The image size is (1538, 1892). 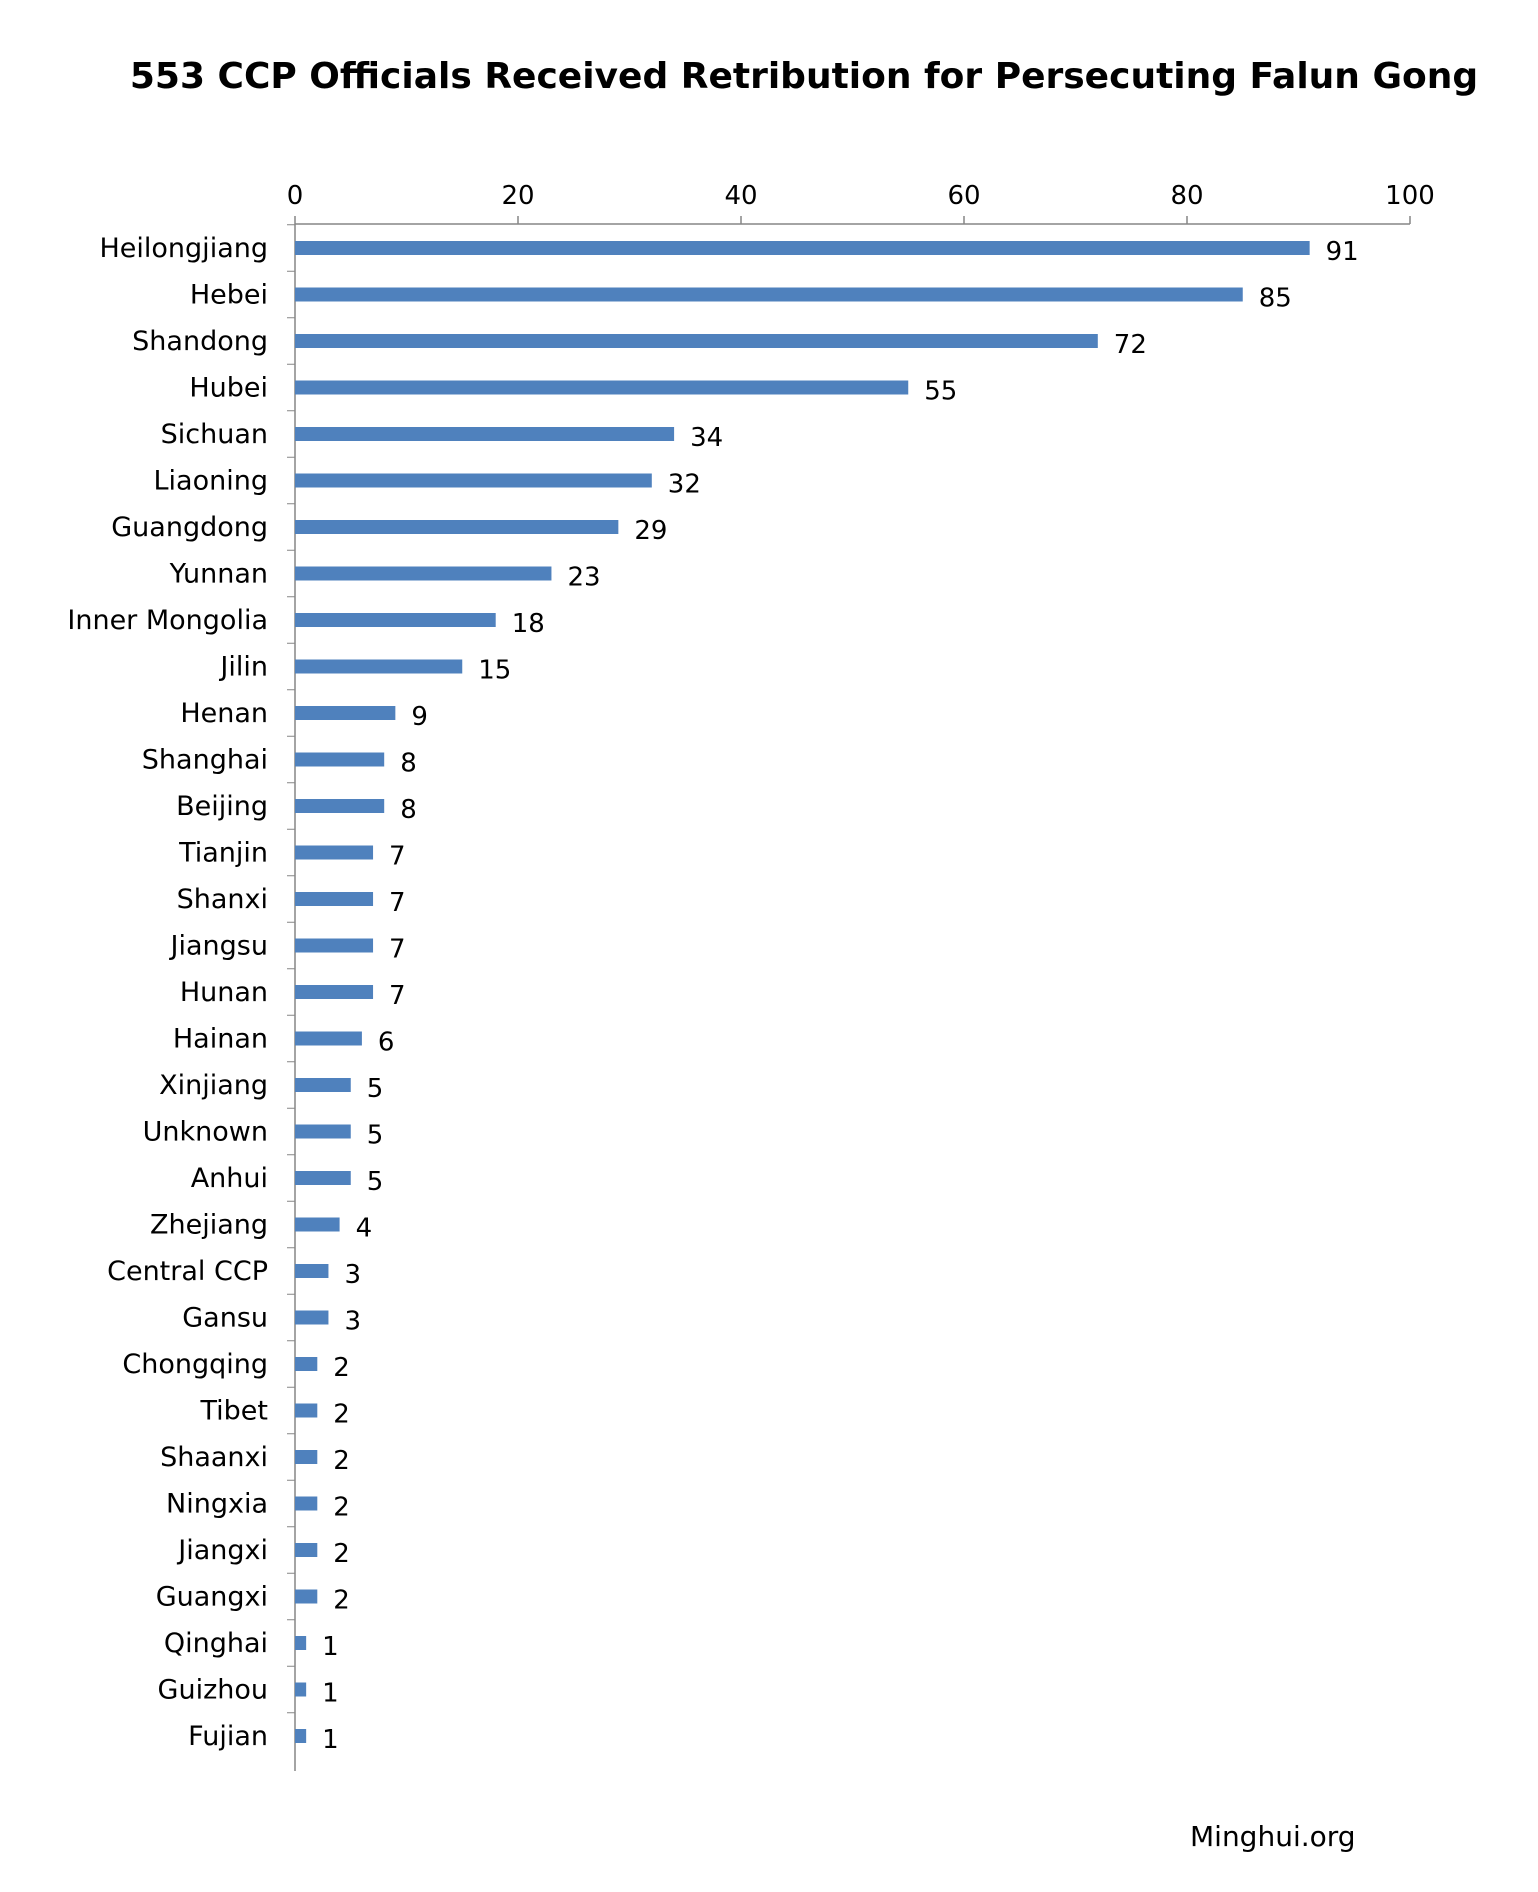 What do you see at coordinates (213, 1690) in the screenshot?
I see `category-label: Guizhou` at bounding box center [213, 1690].